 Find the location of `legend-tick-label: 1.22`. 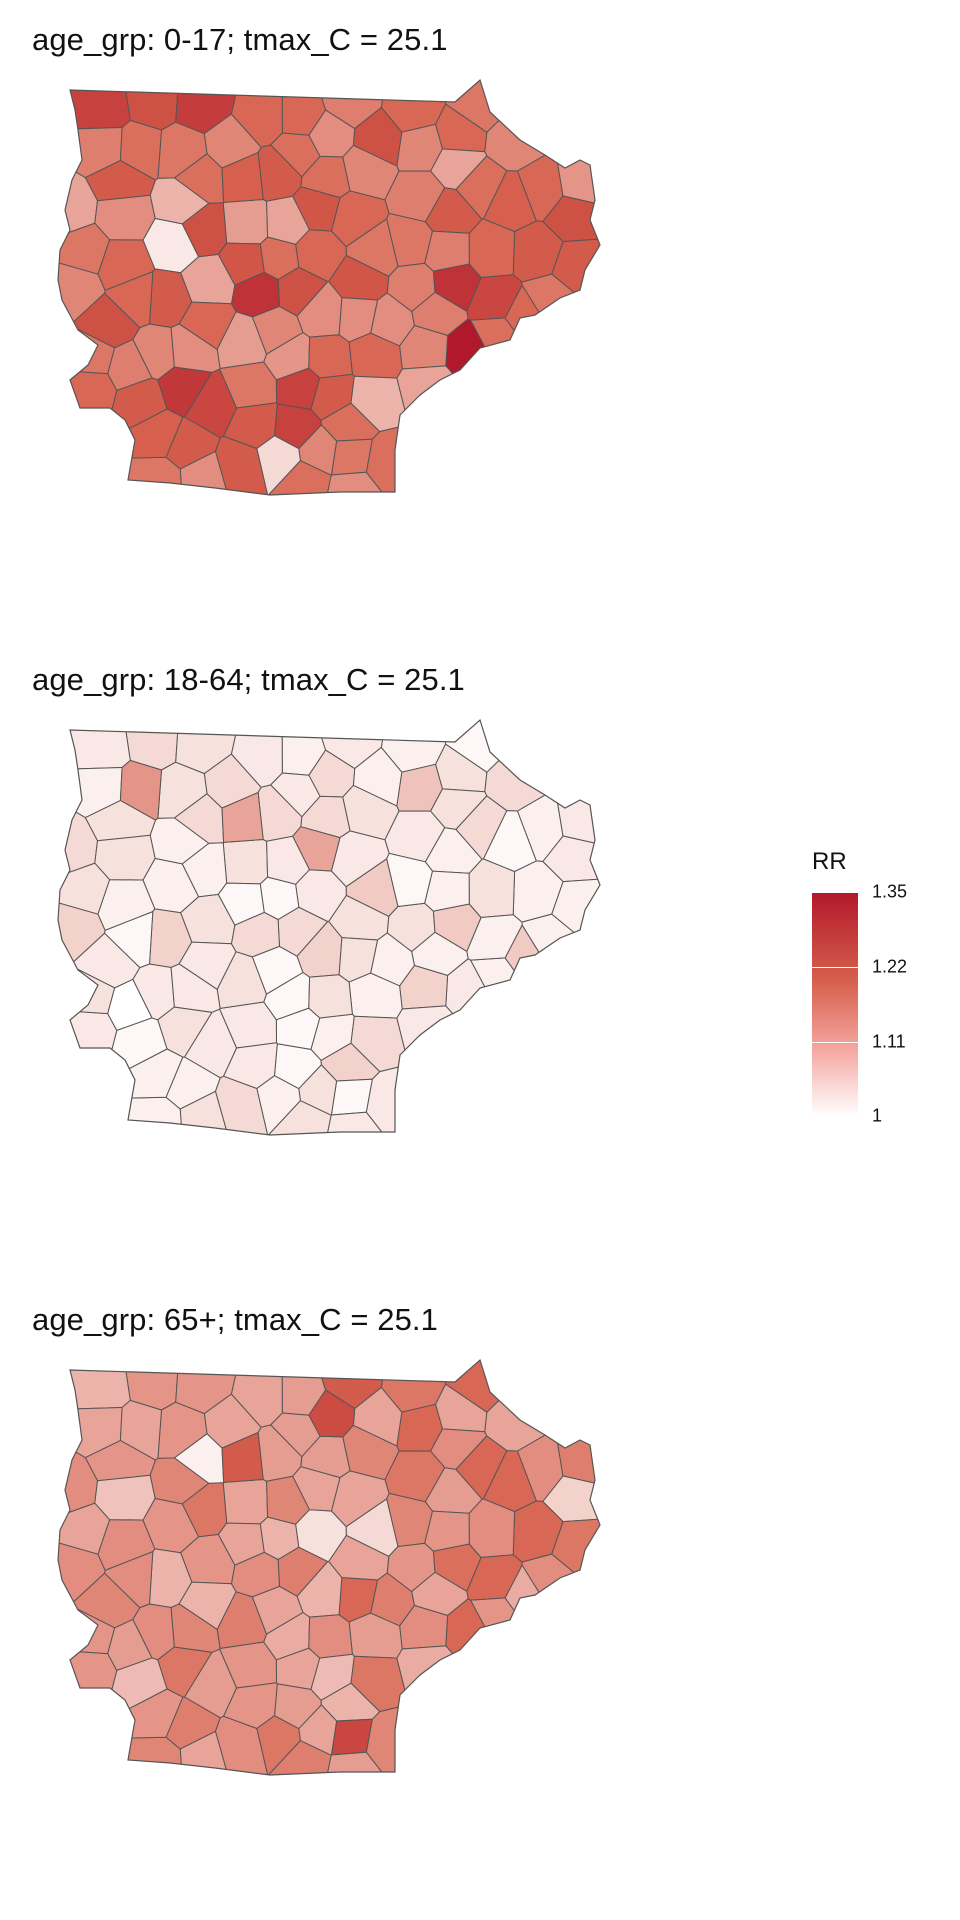

legend-tick-label: 1.22 is located at coordinates (890, 966).